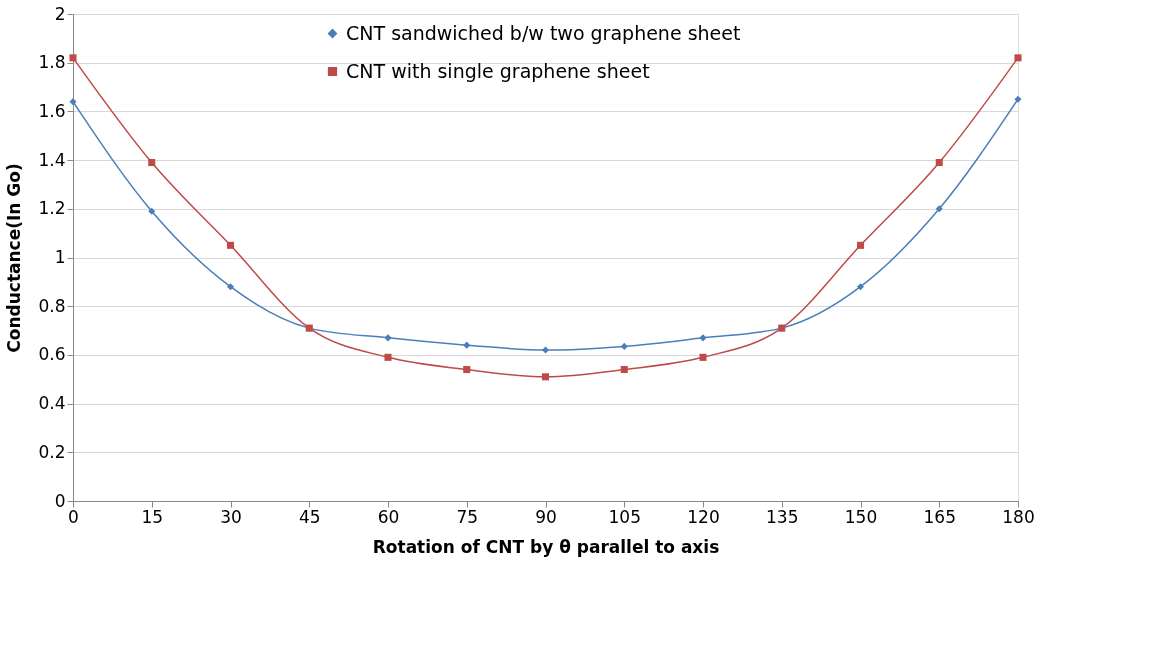 The width and height of the screenshot is (1150, 654). Describe the element at coordinates (52, 451) in the screenshot. I see `y-tick-label: 0.2` at that location.